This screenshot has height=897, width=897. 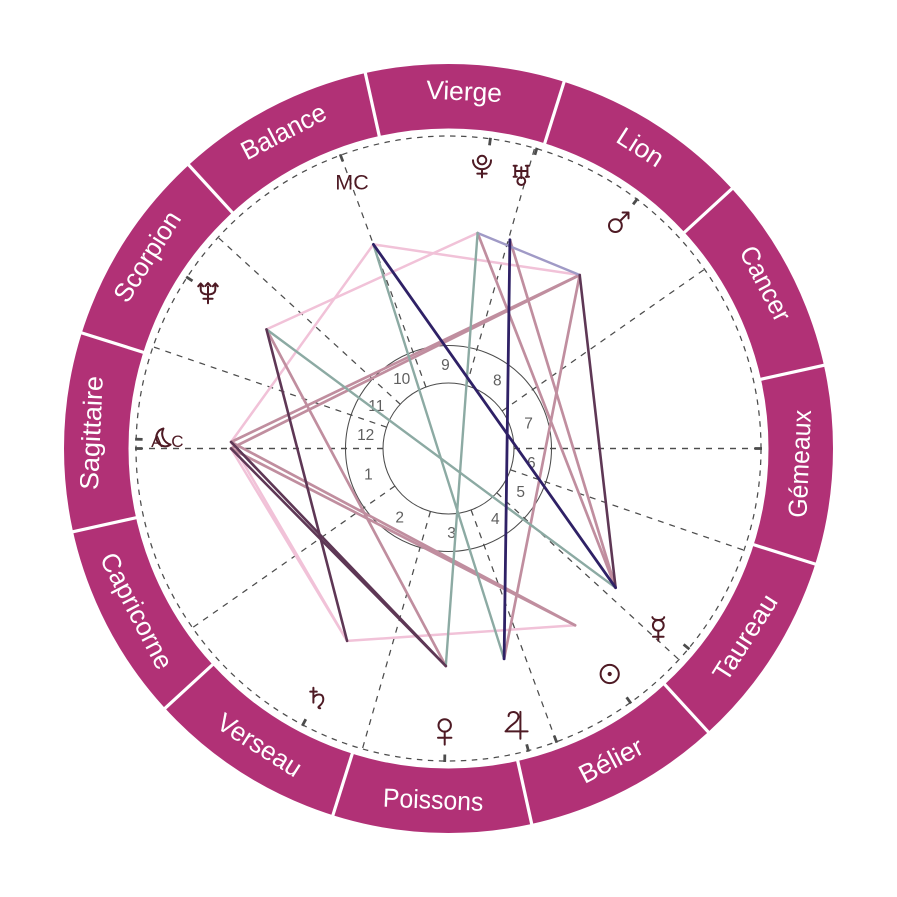 What do you see at coordinates (157, 441) in the screenshot?
I see `svg-text: A` at bounding box center [157, 441].